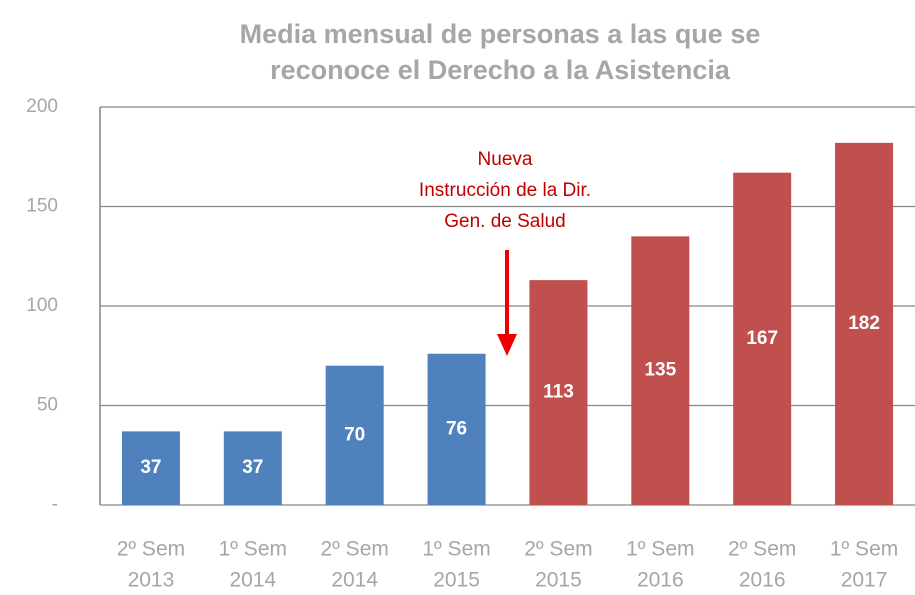 This screenshot has width=915, height=595. What do you see at coordinates (504, 221) in the screenshot?
I see `annotation: Gen. de Salud` at bounding box center [504, 221].